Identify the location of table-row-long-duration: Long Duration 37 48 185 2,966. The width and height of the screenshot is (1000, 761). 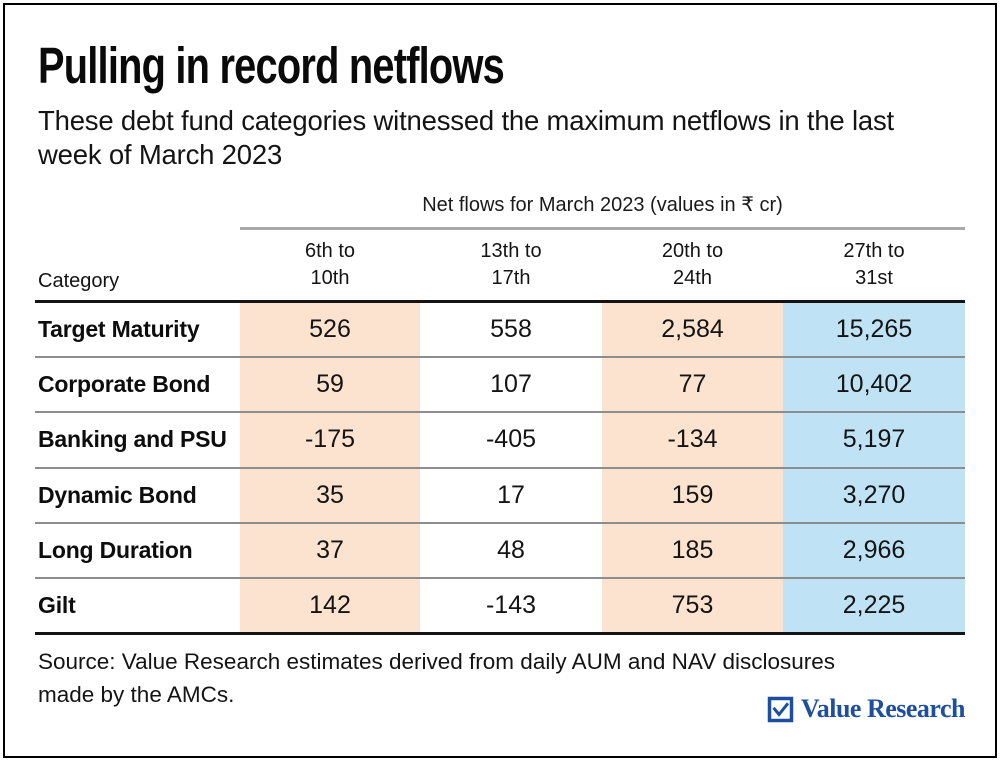
(500, 549).